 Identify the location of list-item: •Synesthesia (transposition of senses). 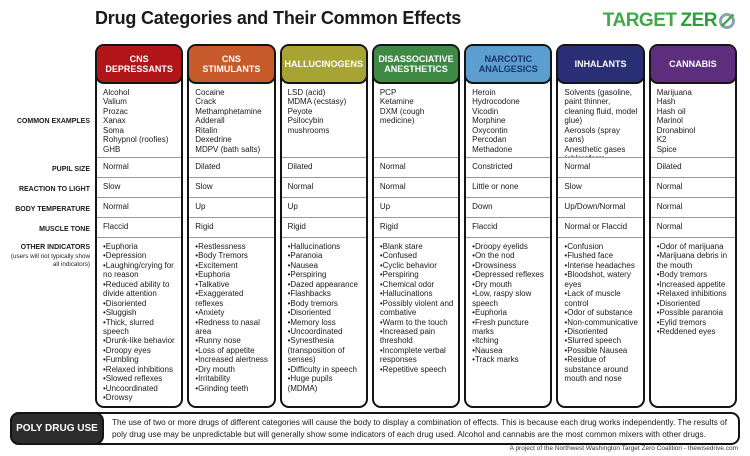
(316, 350).